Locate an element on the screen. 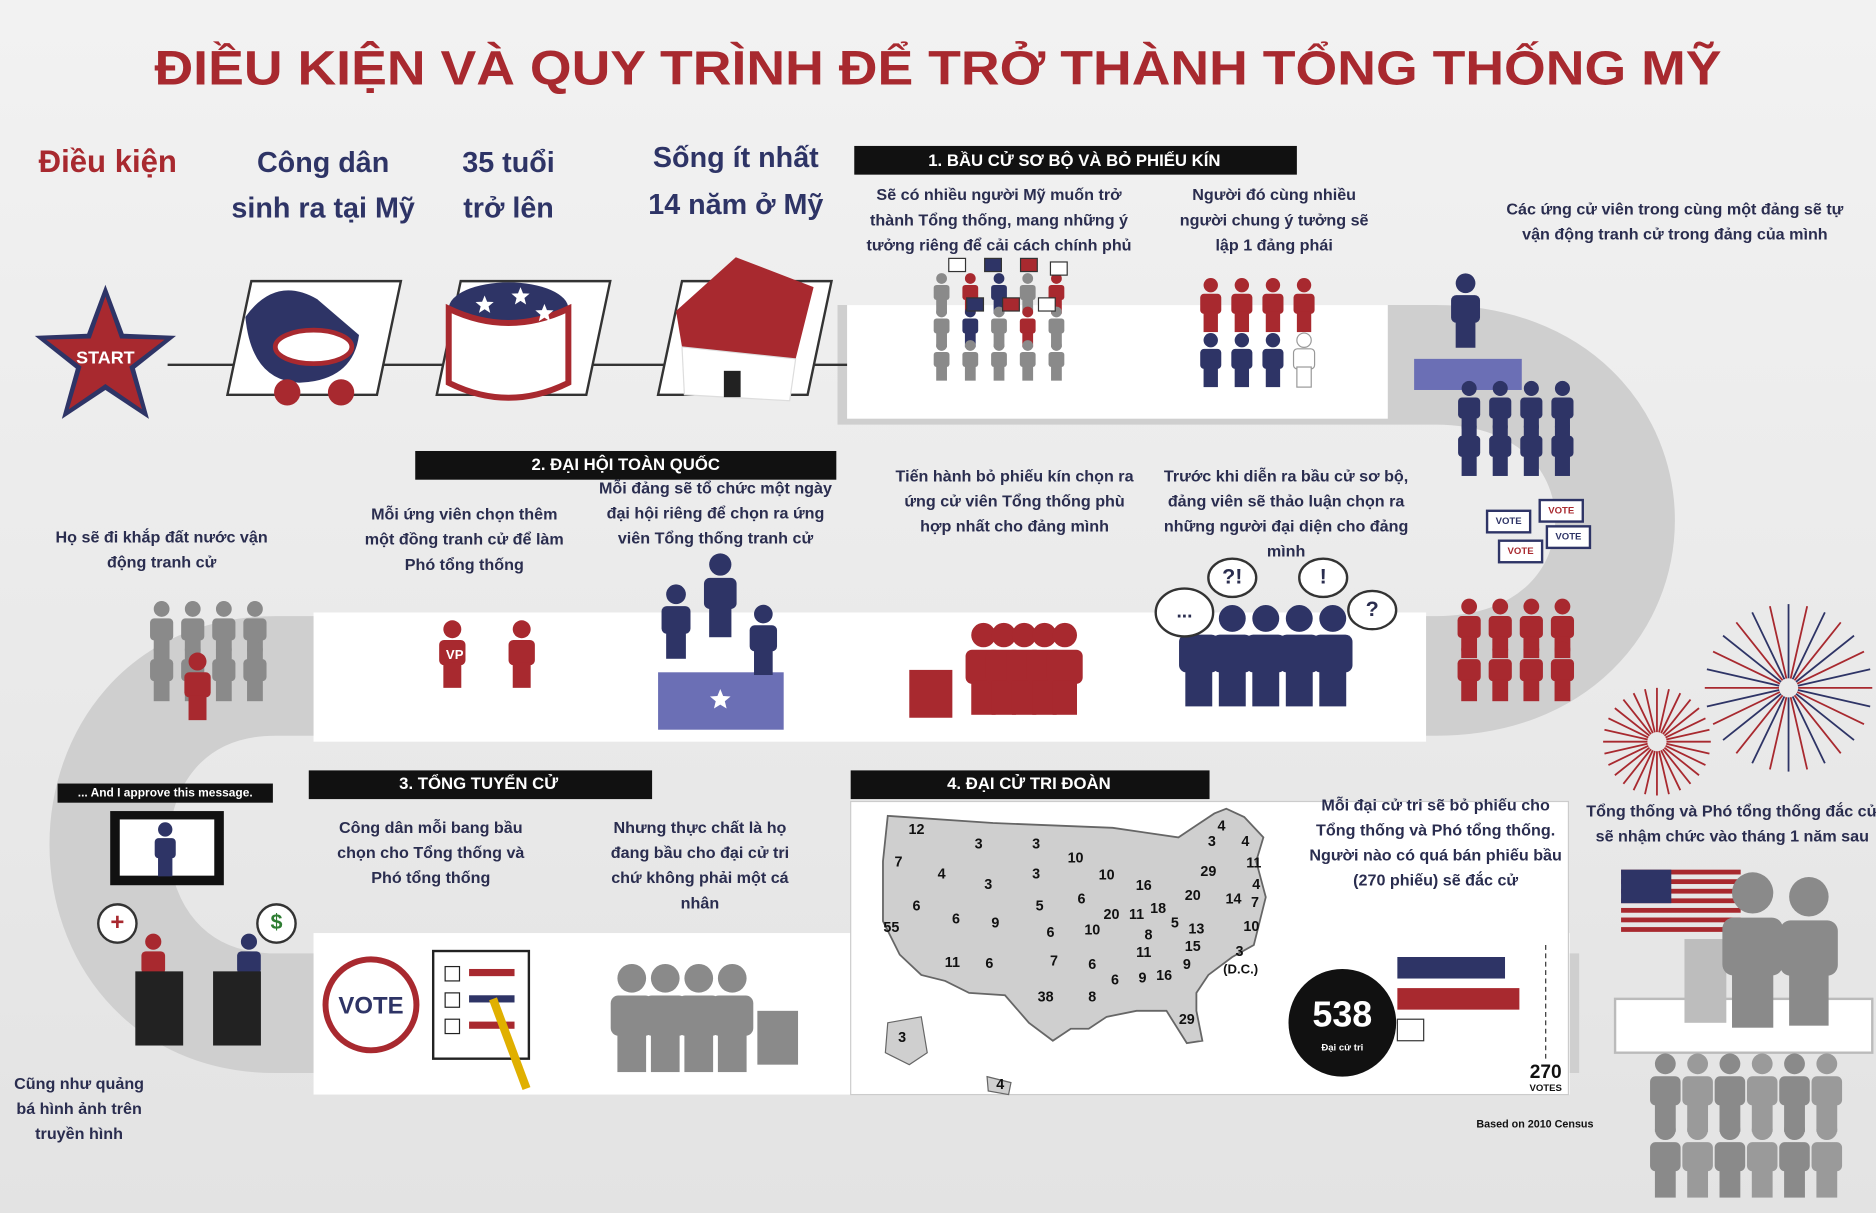 Image resolution: width=1876 pixels, height=1213 pixels. wheel is located at coordinates (341, 392).